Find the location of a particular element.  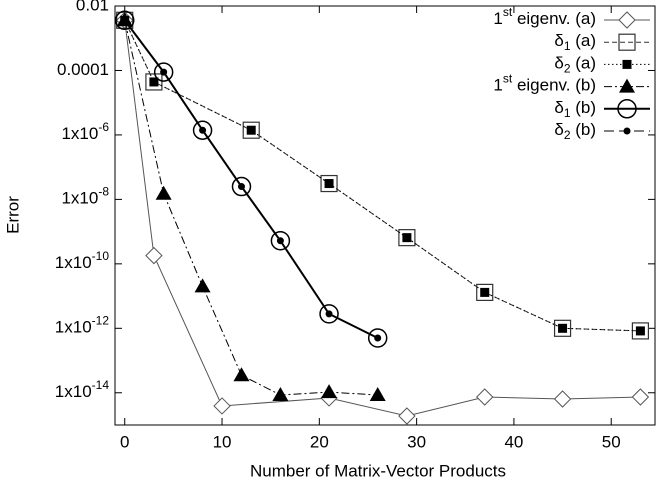

x-tick-label: 30 is located at coordinates (416, 441).